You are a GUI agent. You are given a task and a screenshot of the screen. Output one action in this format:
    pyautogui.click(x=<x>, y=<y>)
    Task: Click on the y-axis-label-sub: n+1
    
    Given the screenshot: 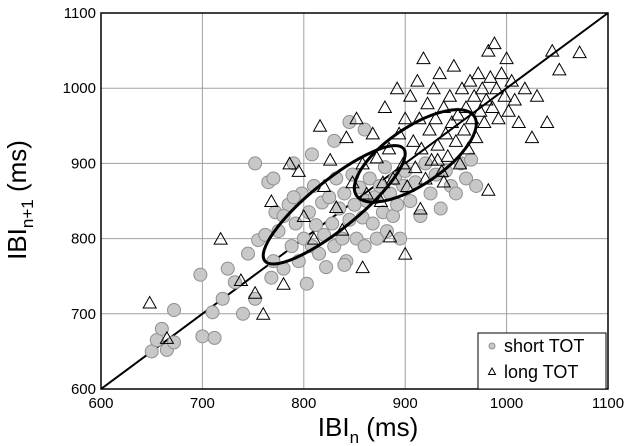 What is the action you would take?
    pyautogui.click(x=27, y=213)
    